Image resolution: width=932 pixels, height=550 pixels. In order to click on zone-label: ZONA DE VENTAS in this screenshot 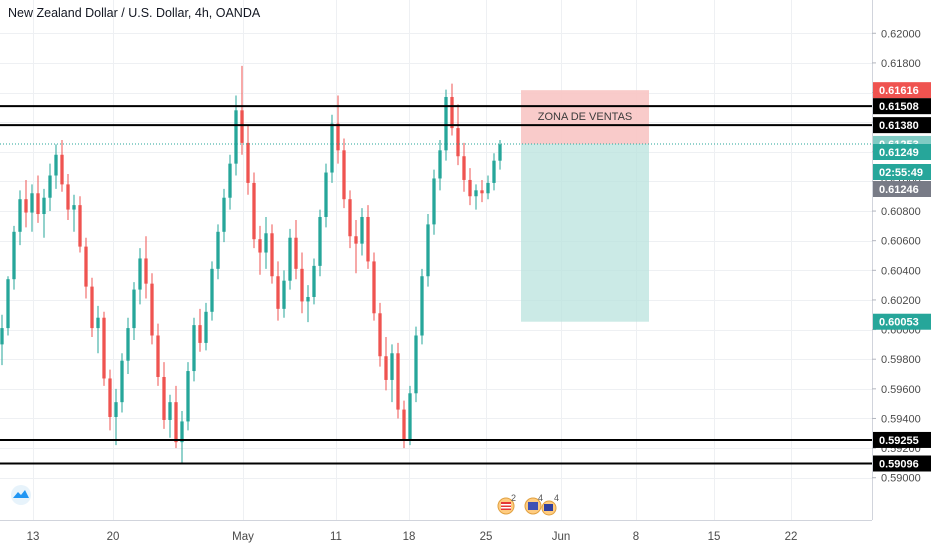, I will do `click(585, 117)`.